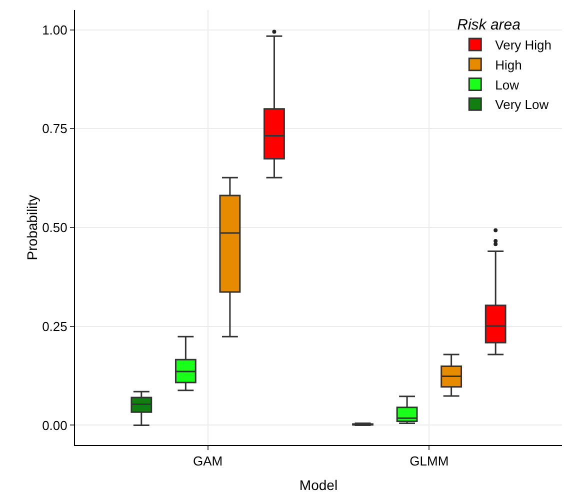 This screenshot has width=572, height=493. I want to click on legend-label: High, so click(508, 64).